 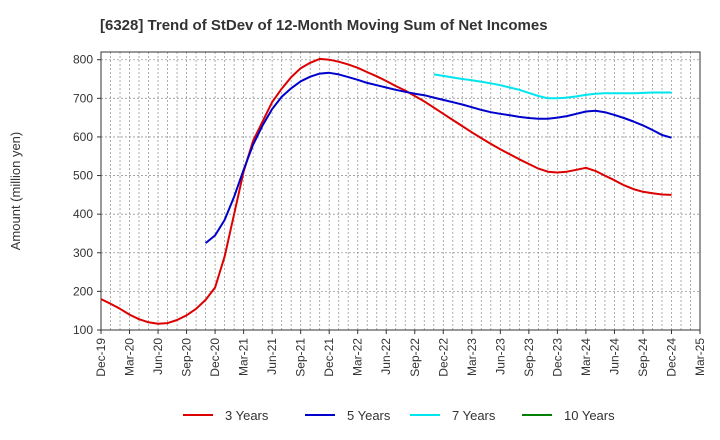 I want to click on x-tick-label: Dec-22, so click(x=443, y=357).